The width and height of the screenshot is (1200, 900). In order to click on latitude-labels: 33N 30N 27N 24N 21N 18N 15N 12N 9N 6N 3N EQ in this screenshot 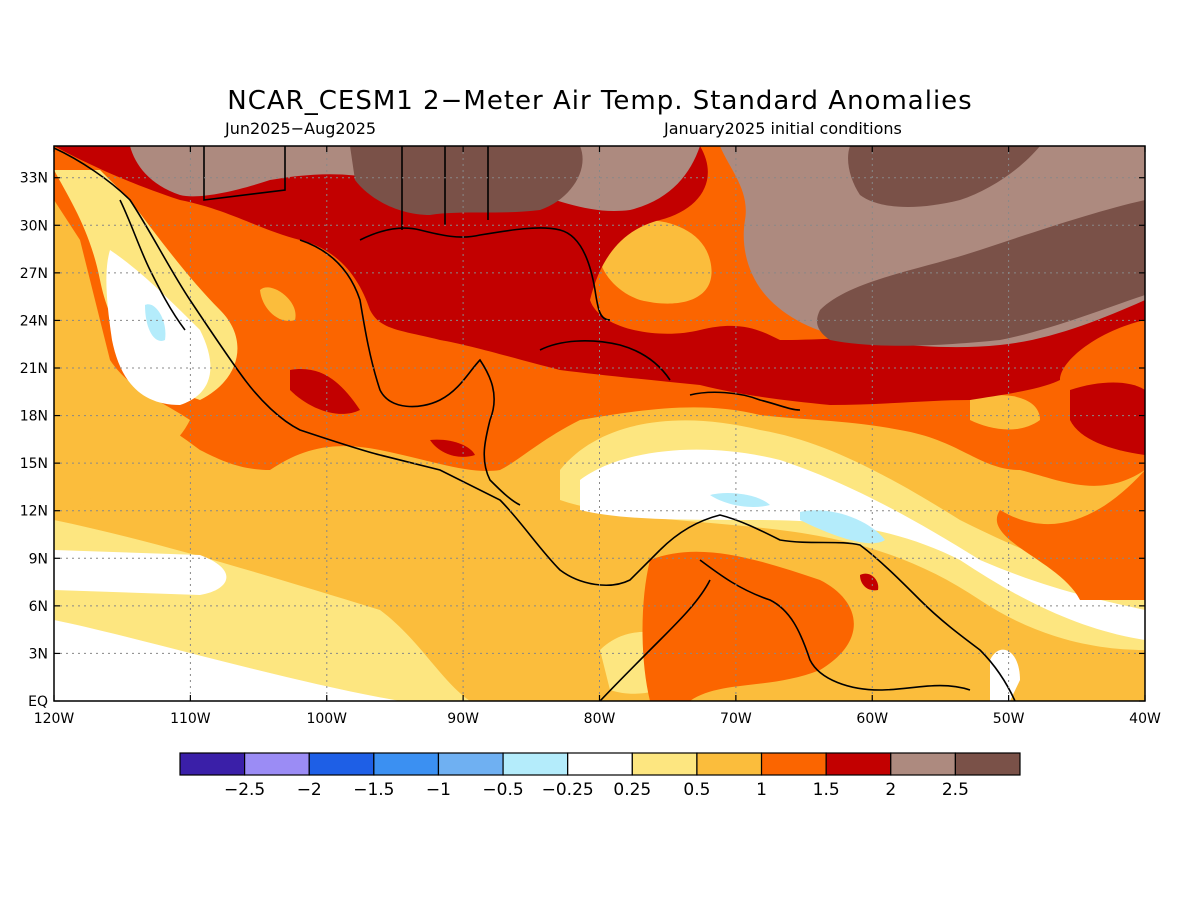, I will do `click(34, 440)`.